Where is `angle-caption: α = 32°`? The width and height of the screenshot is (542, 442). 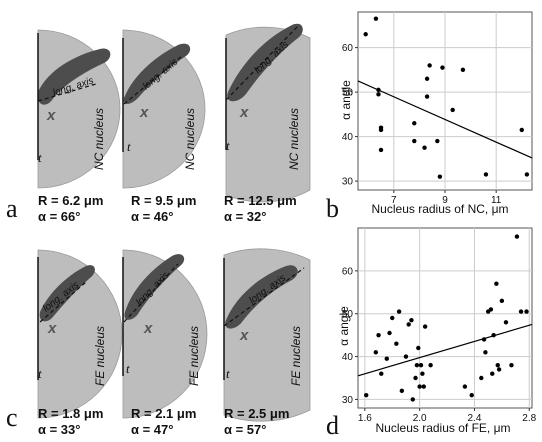
angle-caption: α = 32° is located at coordinates (245, 216).